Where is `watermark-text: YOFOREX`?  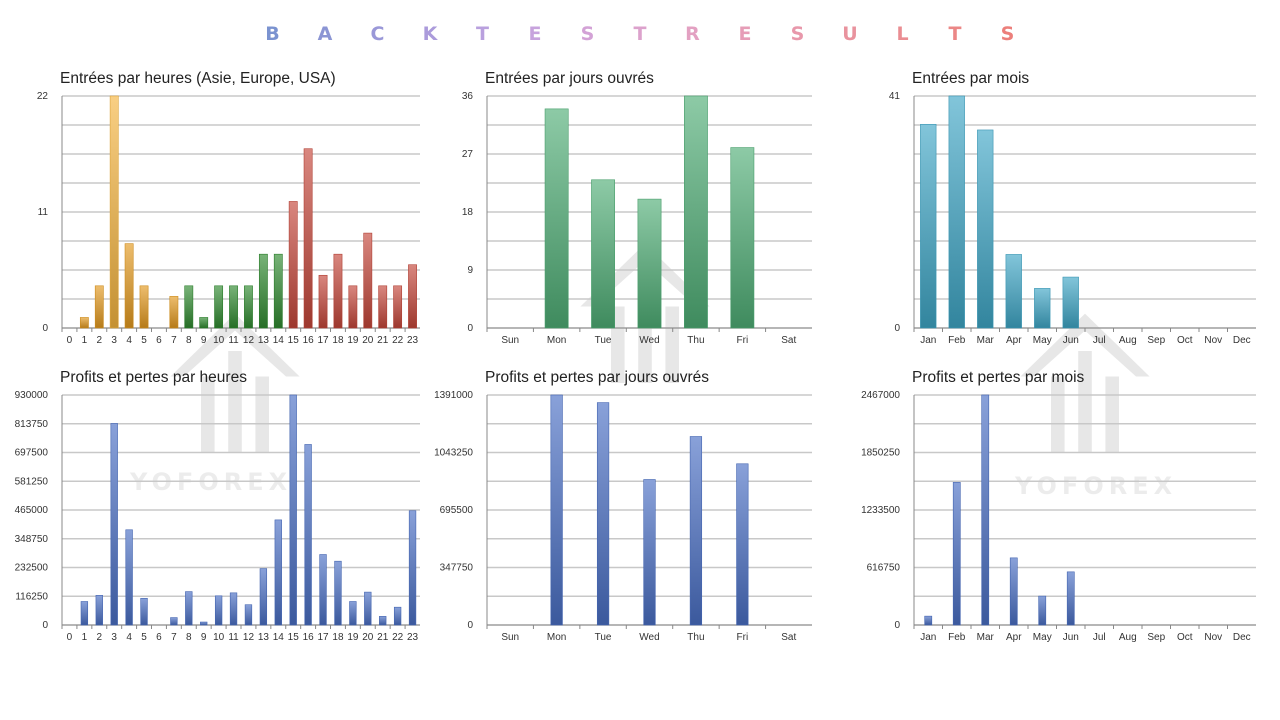 watermark-text: YOFOREX is located at coordinates (1096, 486).